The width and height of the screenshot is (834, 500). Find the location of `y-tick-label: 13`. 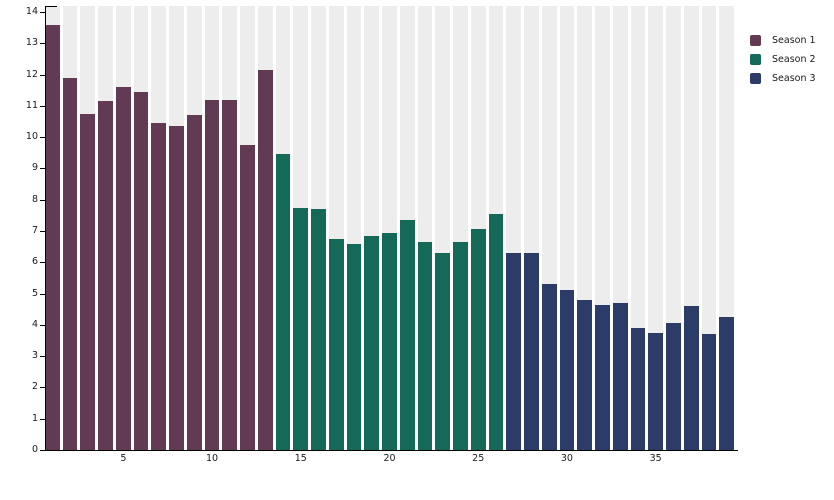

y-tick-label: 13 is located at coordinates (31, 43).